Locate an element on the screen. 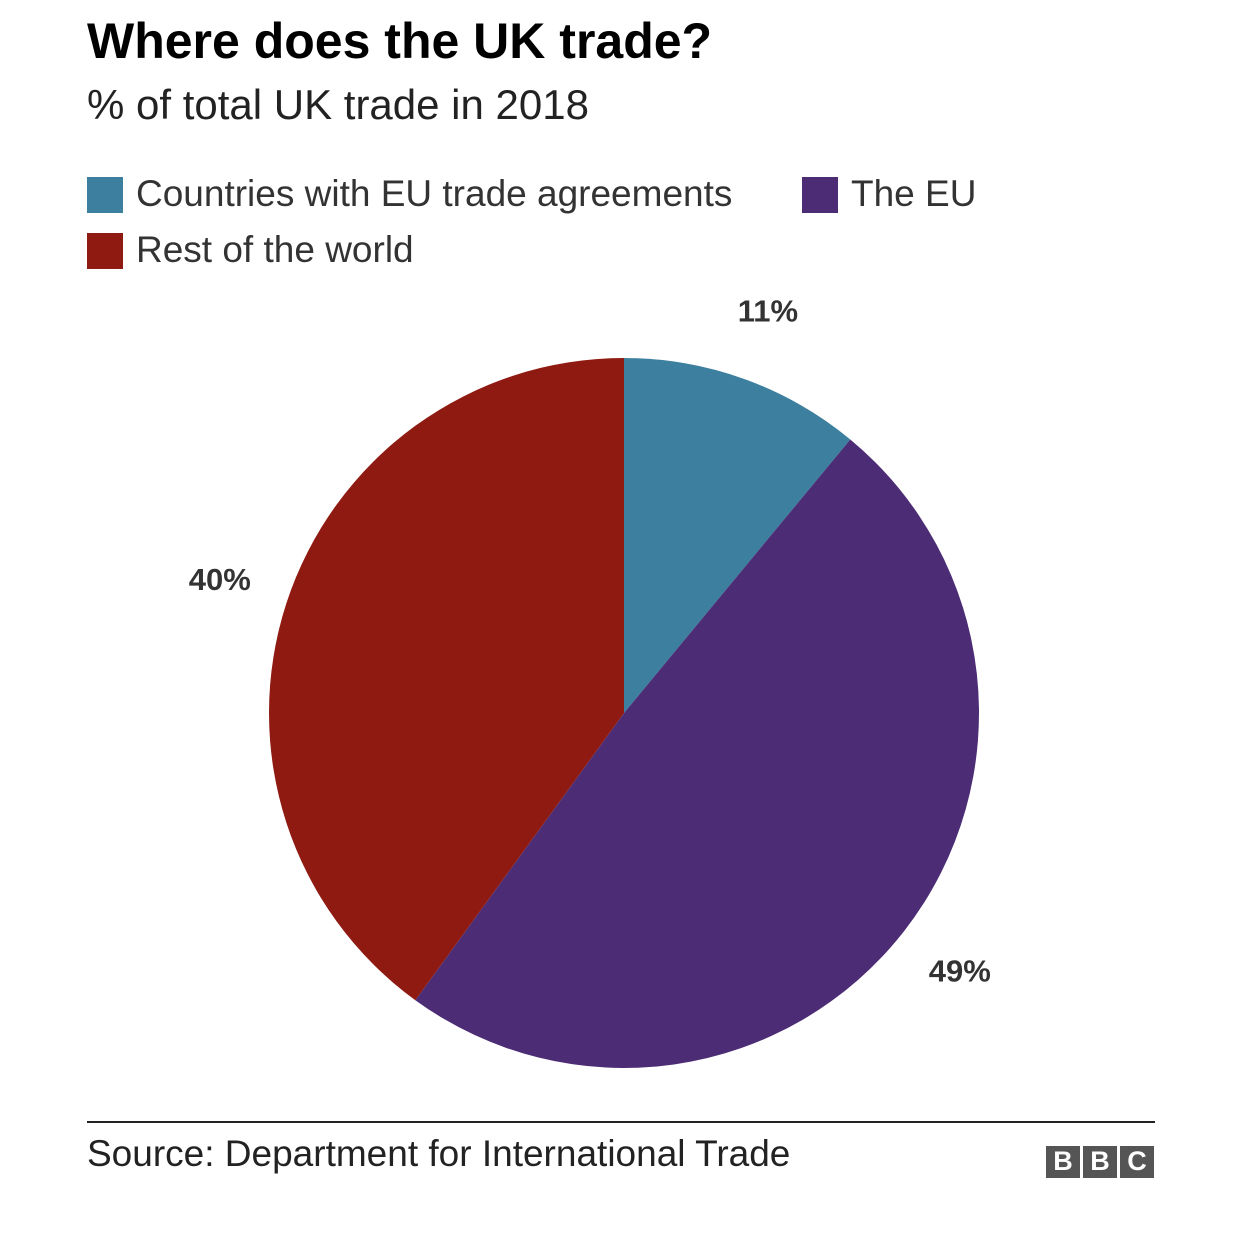  legend-label: The EU is located at coordinates (913, 193).